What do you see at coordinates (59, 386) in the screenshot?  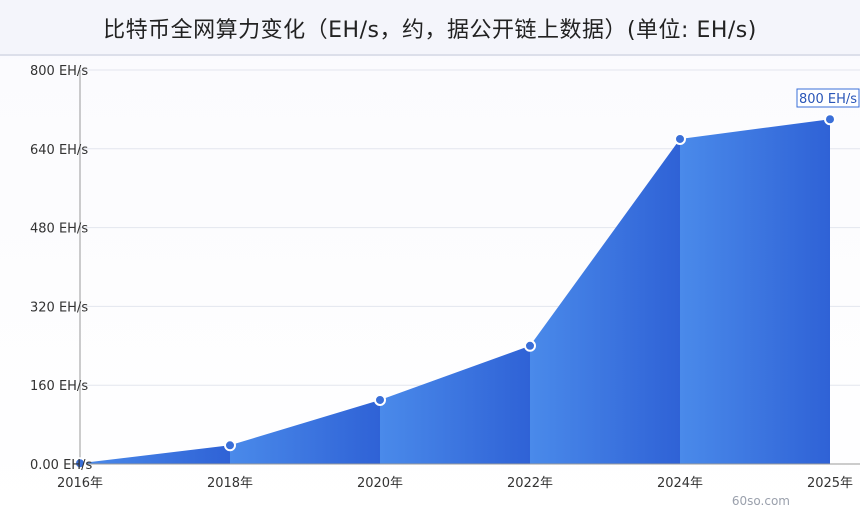 I see `y-tick-label: 160 EH/s` at bounding box center [59, 386].